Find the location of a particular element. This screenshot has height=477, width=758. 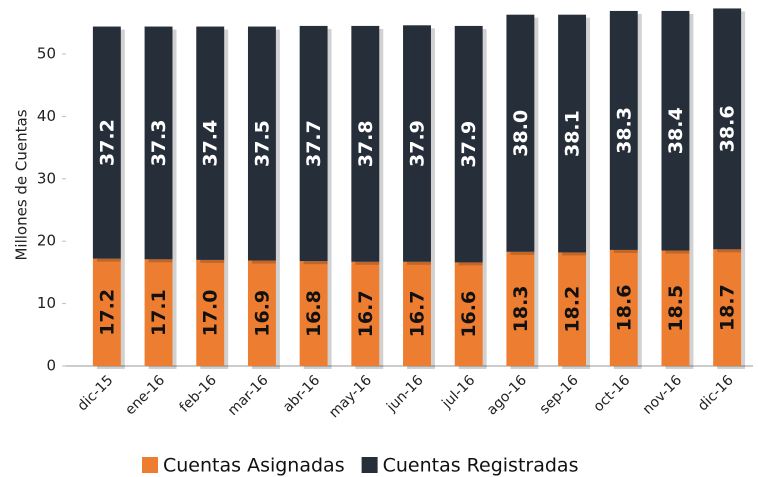

value-label: 17.0 is located at coordinates (211, 313).